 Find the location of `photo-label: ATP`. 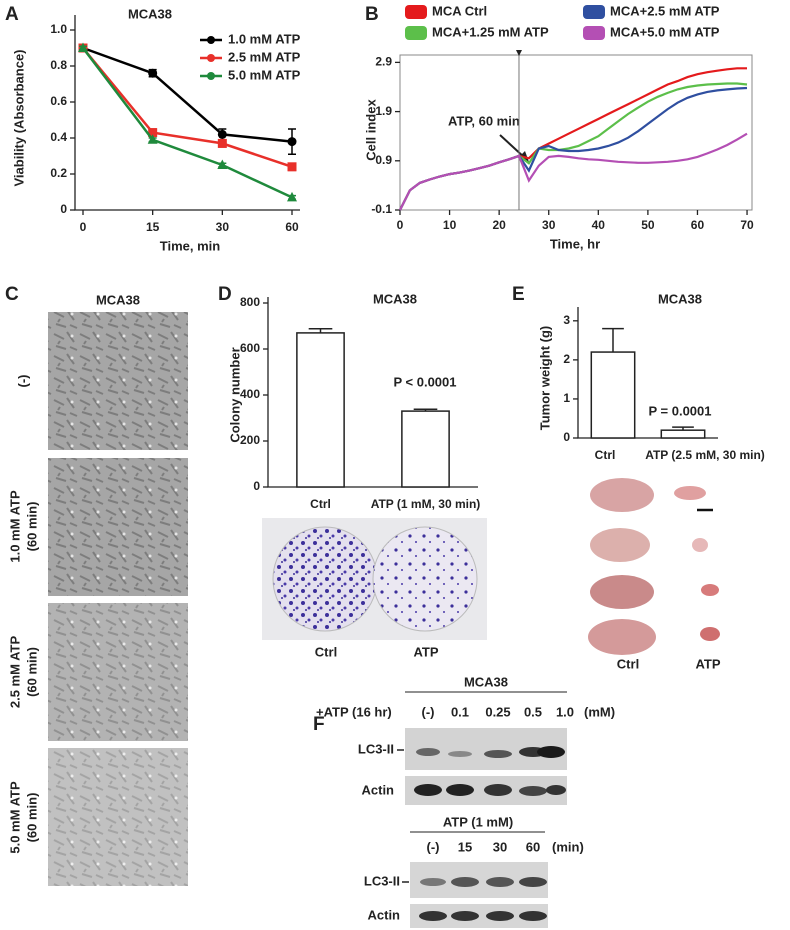

photo-label: ATP is located at coordinates (707, 663).